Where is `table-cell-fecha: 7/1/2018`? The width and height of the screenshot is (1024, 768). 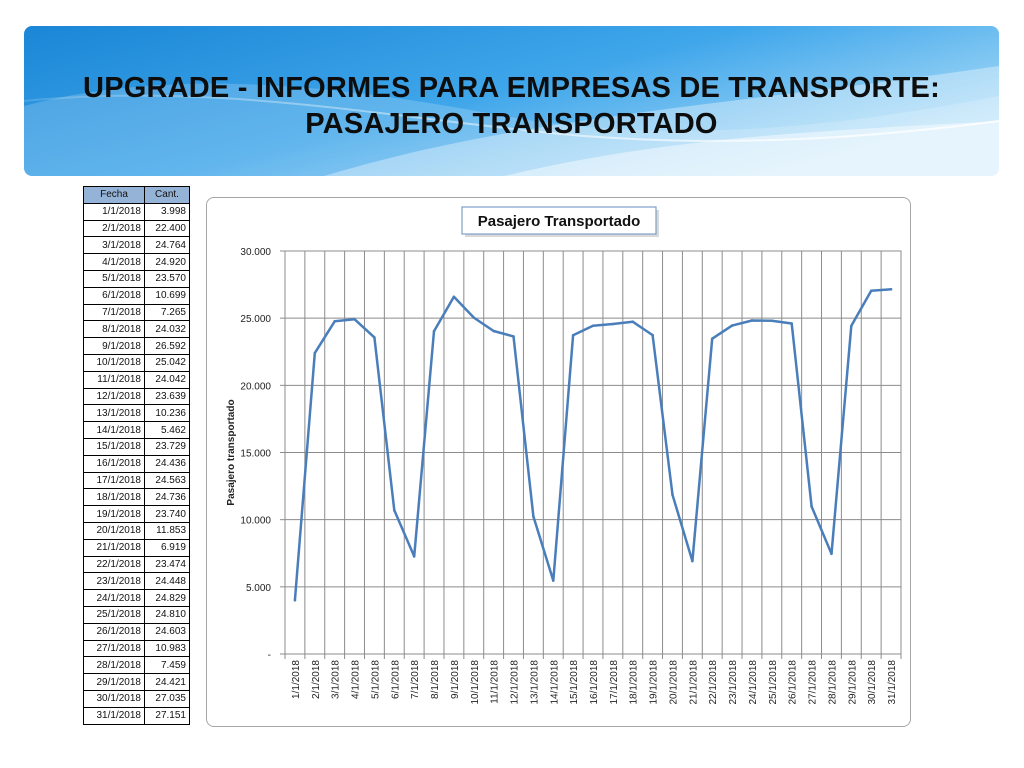
table-cell-fecha: 7/1/2018 is located at coordinates (114, 312).